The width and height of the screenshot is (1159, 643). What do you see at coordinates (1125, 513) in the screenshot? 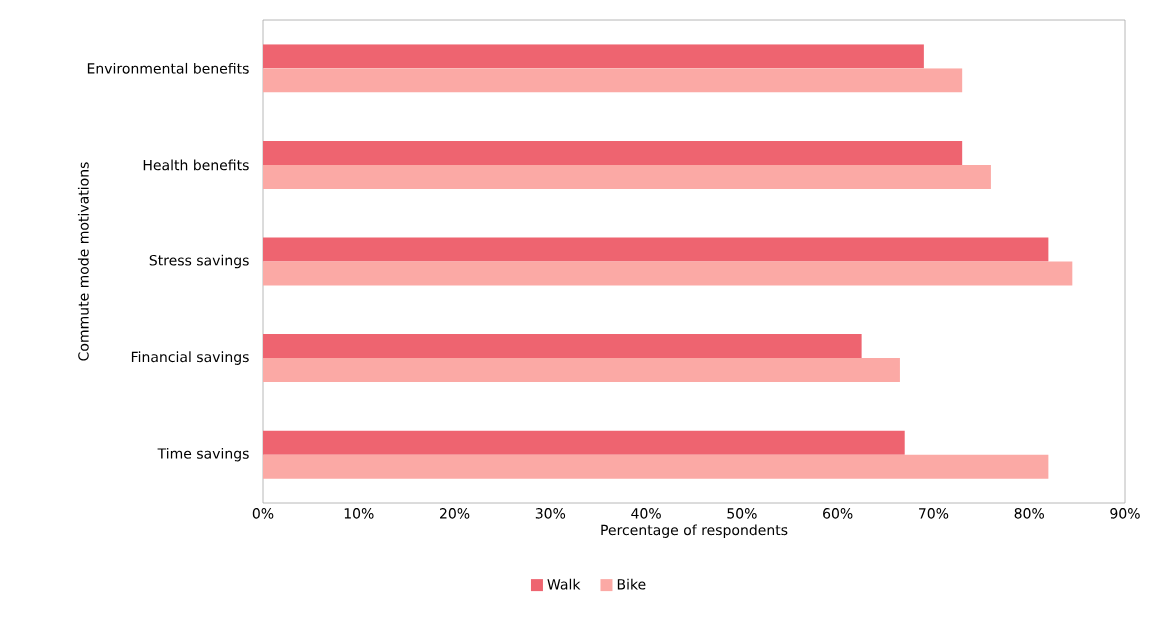
I see `x-tick-label: 90%` at bounding box center [1125, 513].